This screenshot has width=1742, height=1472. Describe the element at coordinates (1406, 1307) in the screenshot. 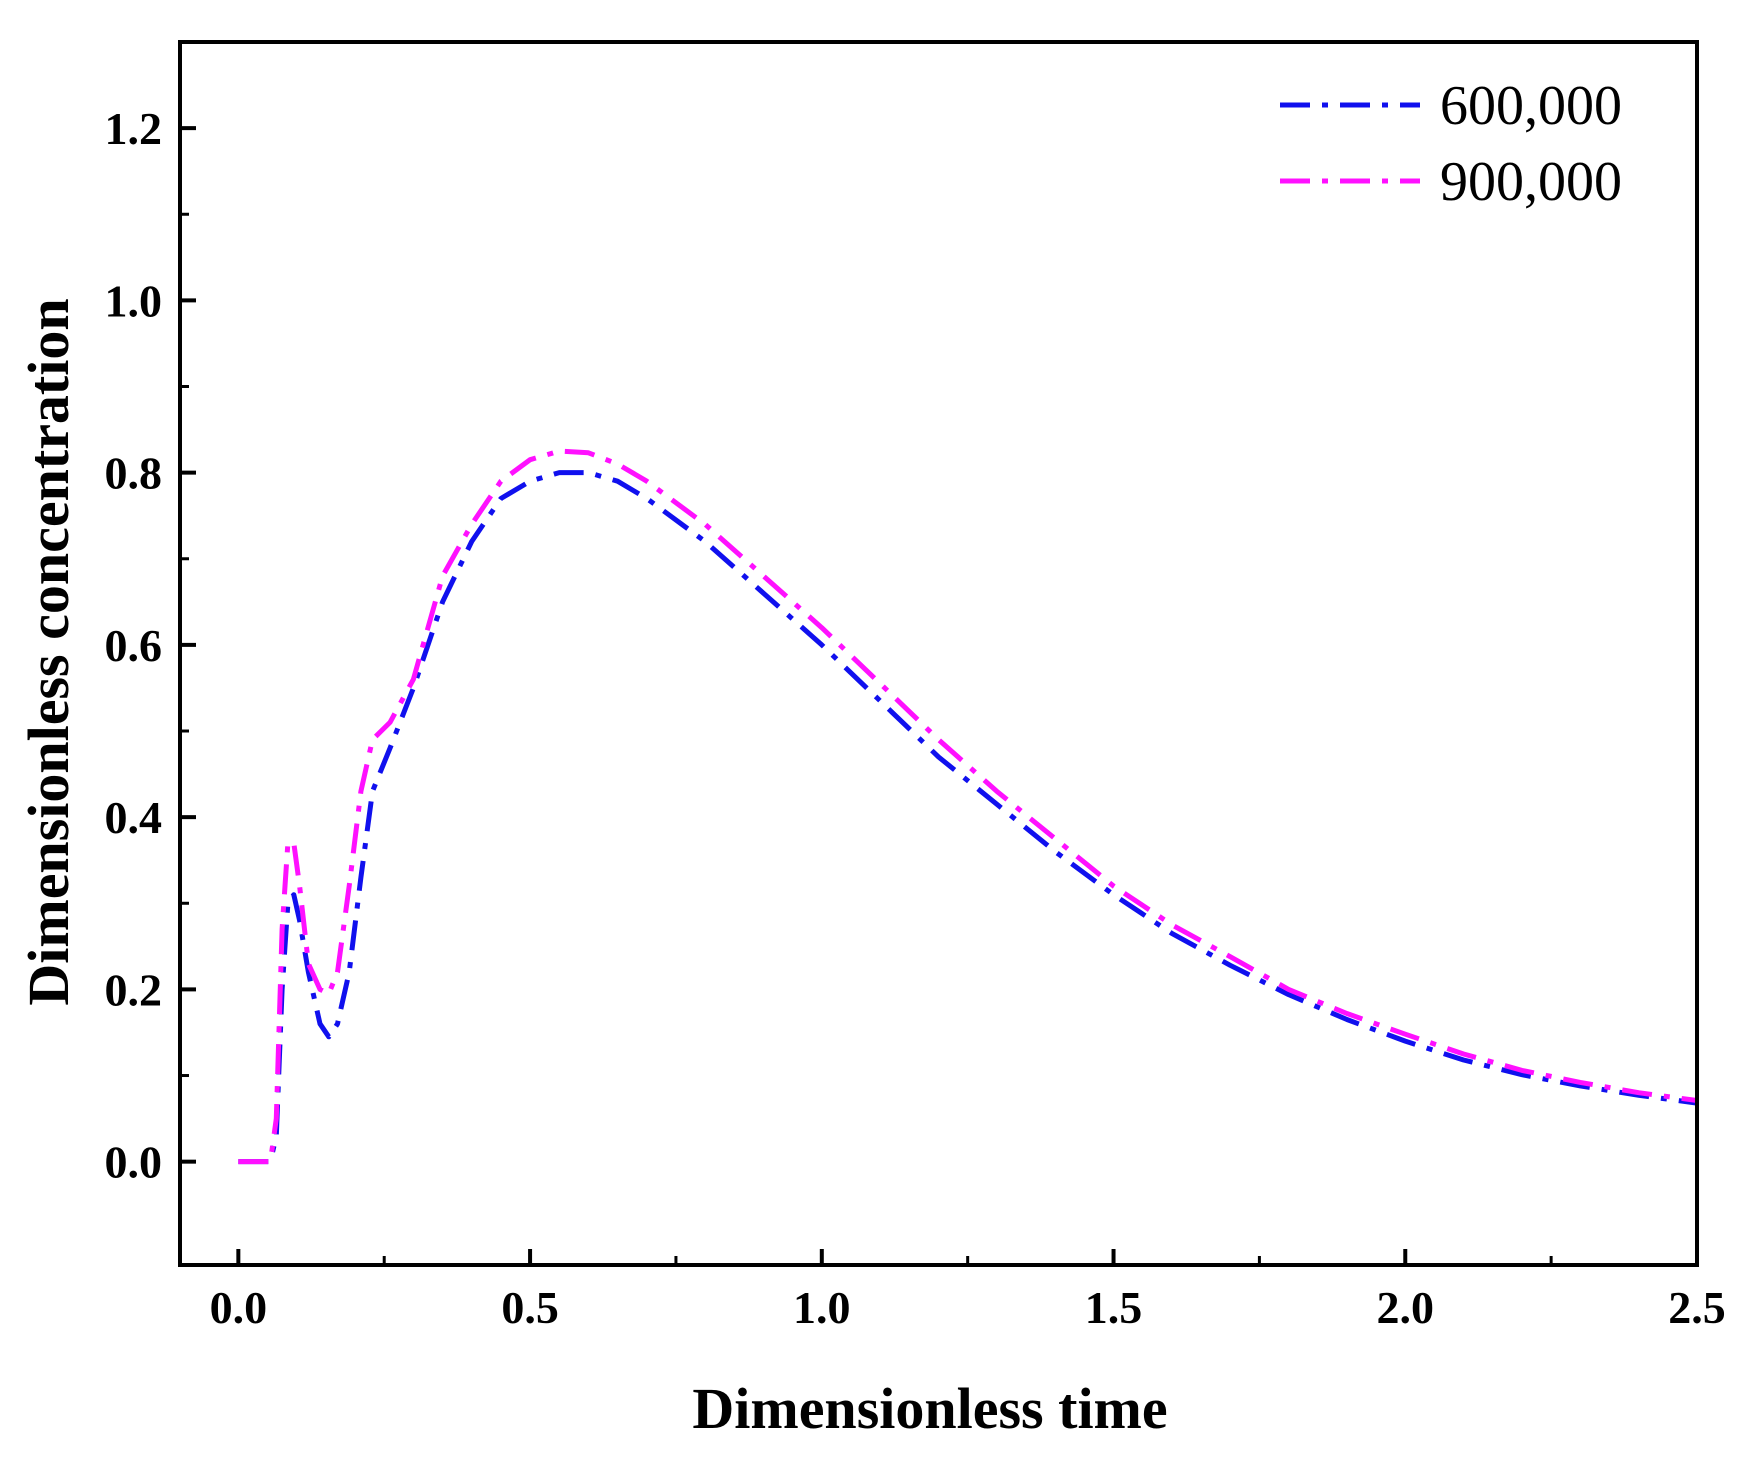

I see `x-tick-label: 2.0` at that location.